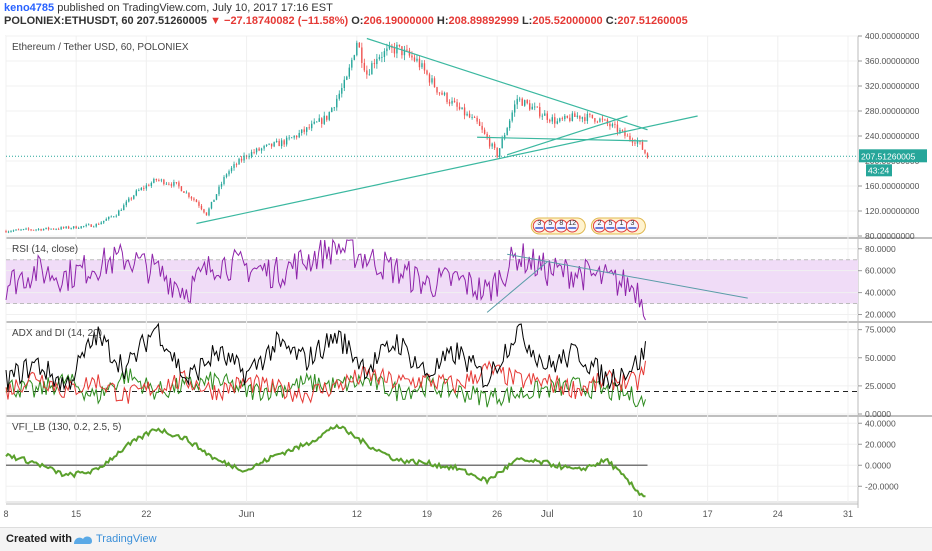 This screenshot has width=932, height=551. What do you see at coordinates (325, 460) in the screenshot?
I see `vfi-line` at bounding box center [325, 460].